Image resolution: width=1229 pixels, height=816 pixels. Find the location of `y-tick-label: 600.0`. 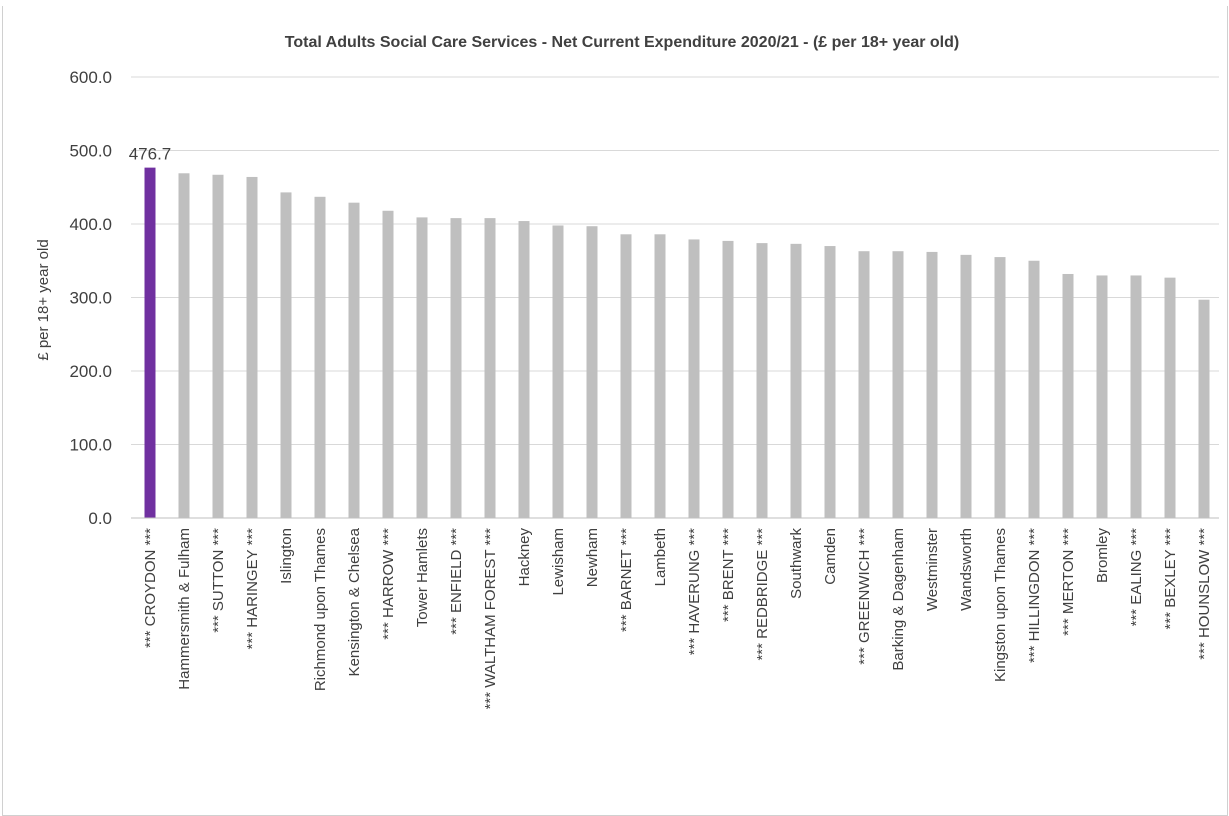

y-tick-label: 600.0 is located at coordinates (90, 77).